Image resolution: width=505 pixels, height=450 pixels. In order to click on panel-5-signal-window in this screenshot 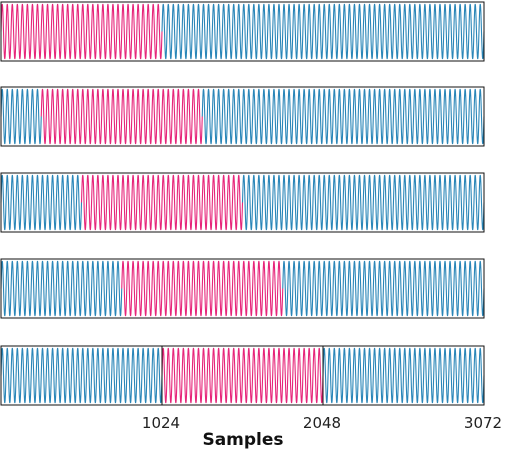, I will do `click(242, 375)`.